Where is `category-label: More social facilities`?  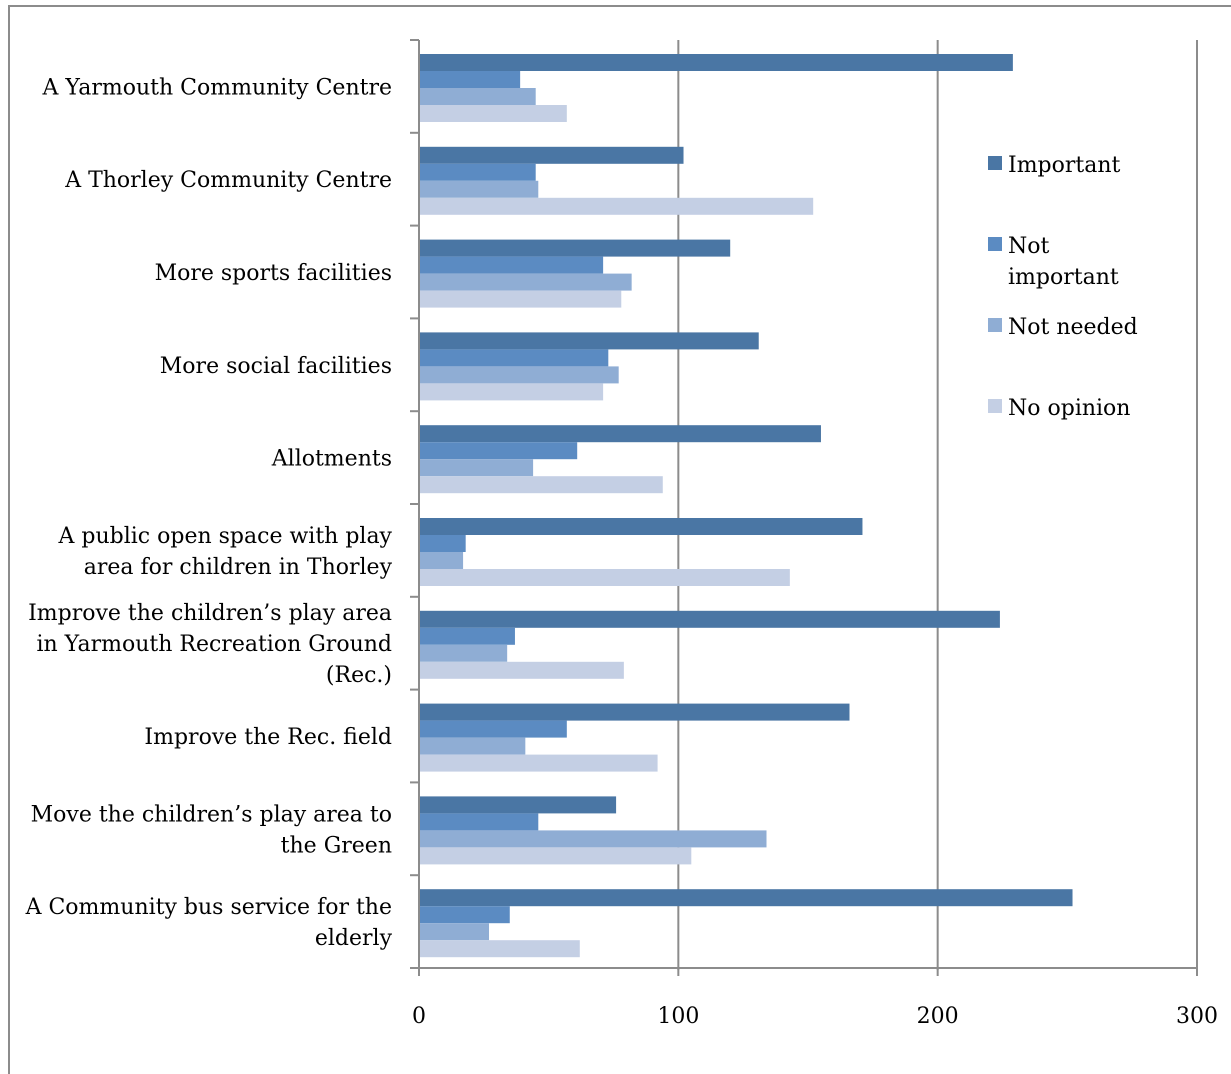
category-label: More social facilities is located at coordinates (276, 366).